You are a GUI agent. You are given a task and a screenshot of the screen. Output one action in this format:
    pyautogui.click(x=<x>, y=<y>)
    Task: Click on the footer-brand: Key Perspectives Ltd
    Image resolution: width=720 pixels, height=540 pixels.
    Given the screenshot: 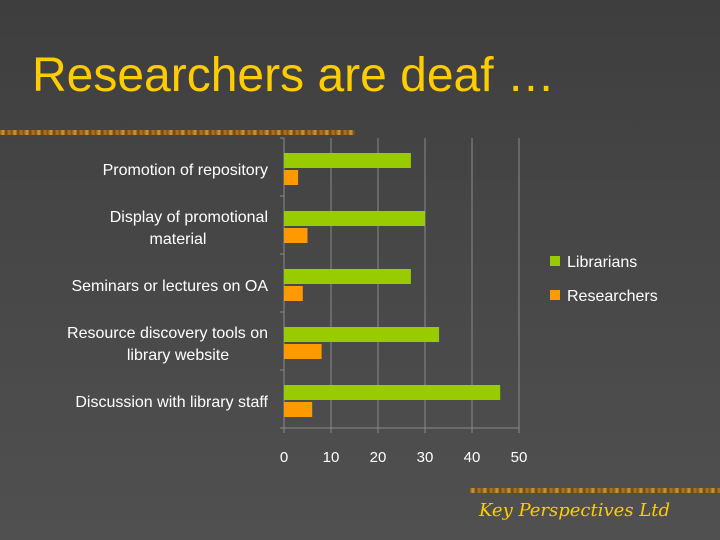 What is the action you would take?
    pyautogui.click(x=574, y=510)
    